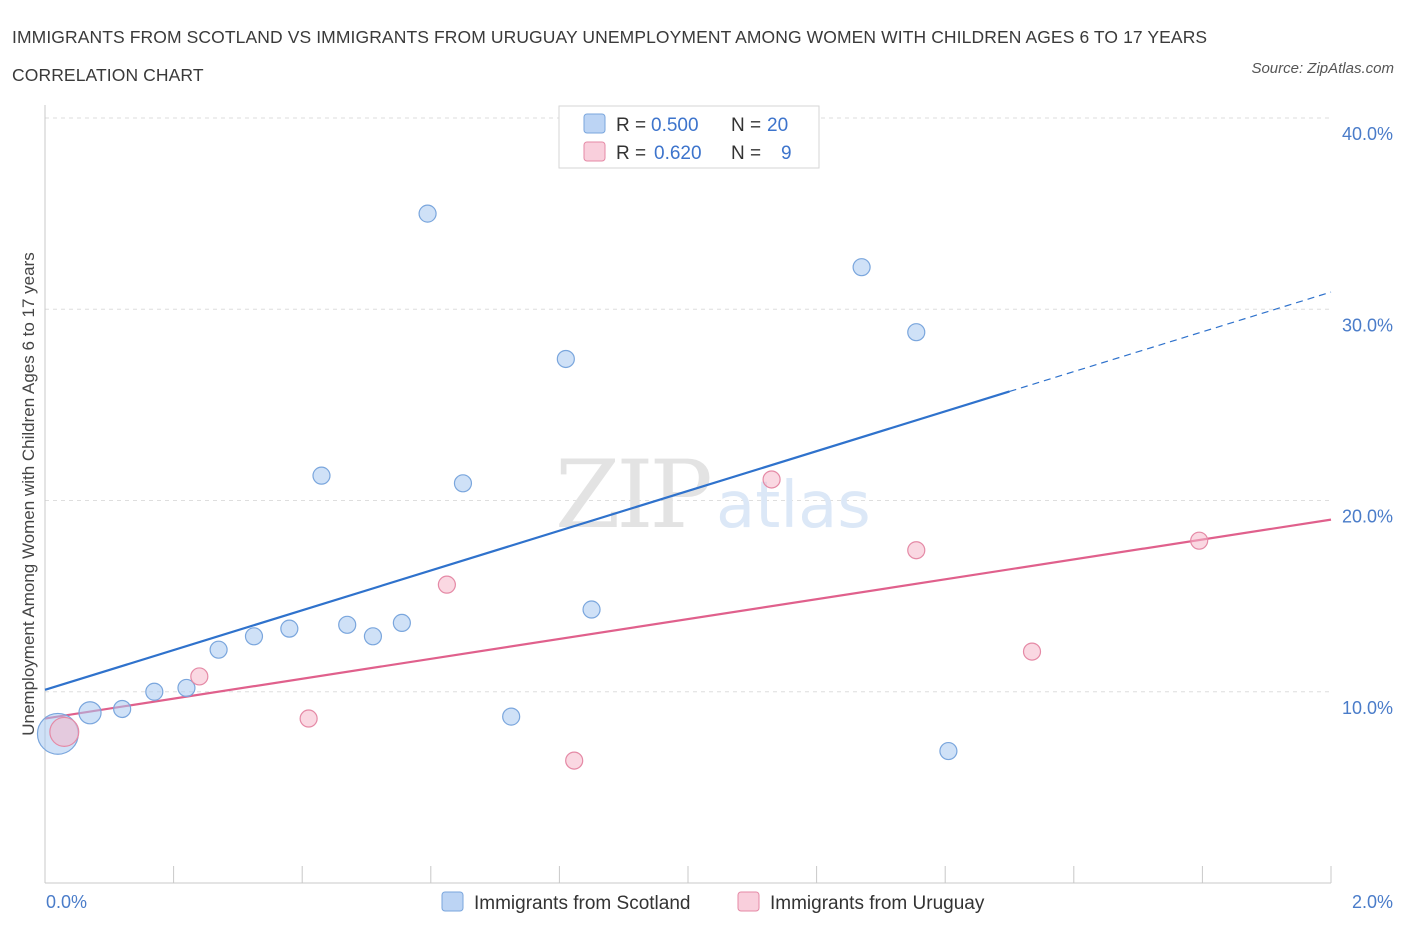 The height and width of the screenshot is (930, 1406). I want to click on stats-n-scotland: 20, so click(777, 125).